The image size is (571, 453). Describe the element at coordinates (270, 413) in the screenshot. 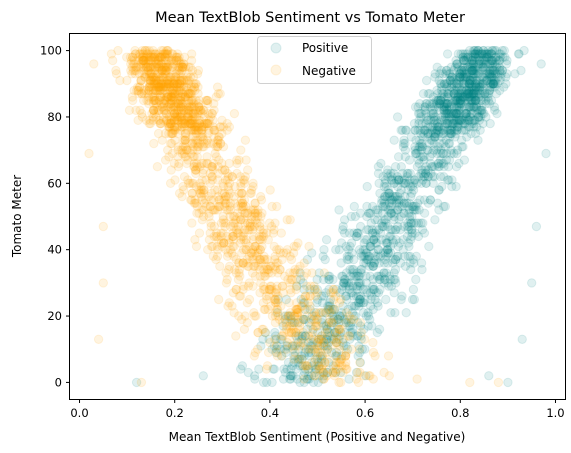

I see `x-tick-label: 0.4` at that location.